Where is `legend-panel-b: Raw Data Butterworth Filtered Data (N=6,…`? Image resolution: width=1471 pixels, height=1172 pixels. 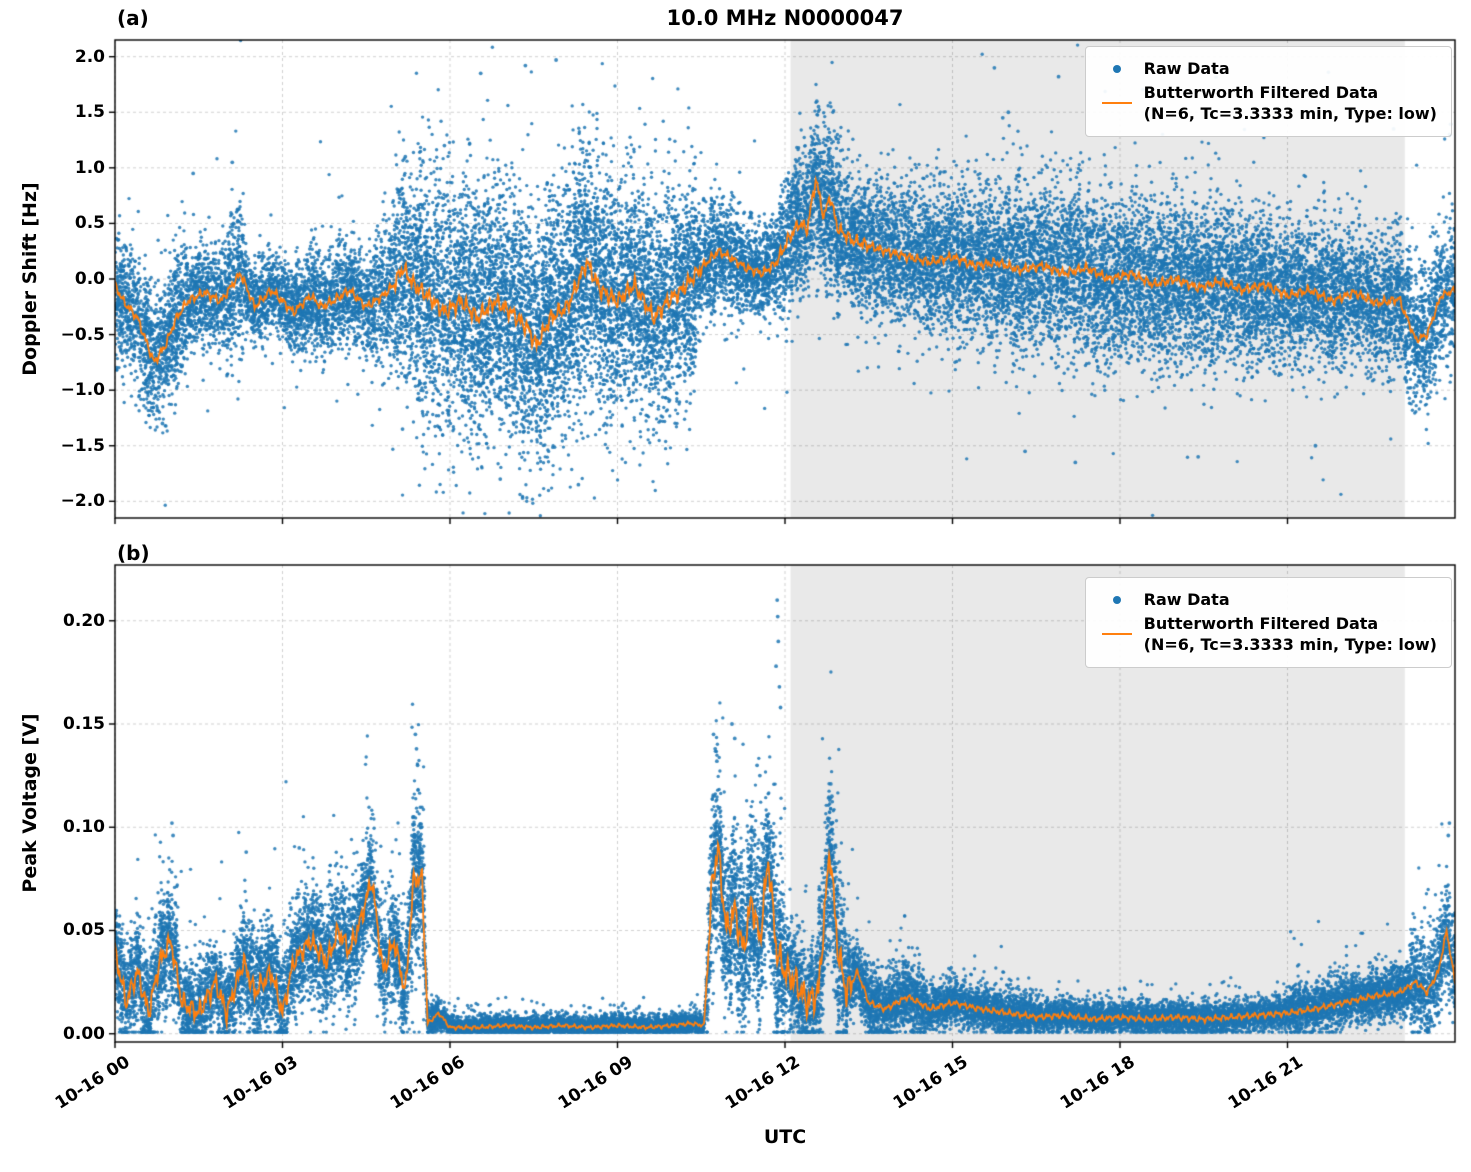 legend-panel-b: Raw Data Butterworth Filtered Data (N=6,… is located at coordinates (1268, 622).